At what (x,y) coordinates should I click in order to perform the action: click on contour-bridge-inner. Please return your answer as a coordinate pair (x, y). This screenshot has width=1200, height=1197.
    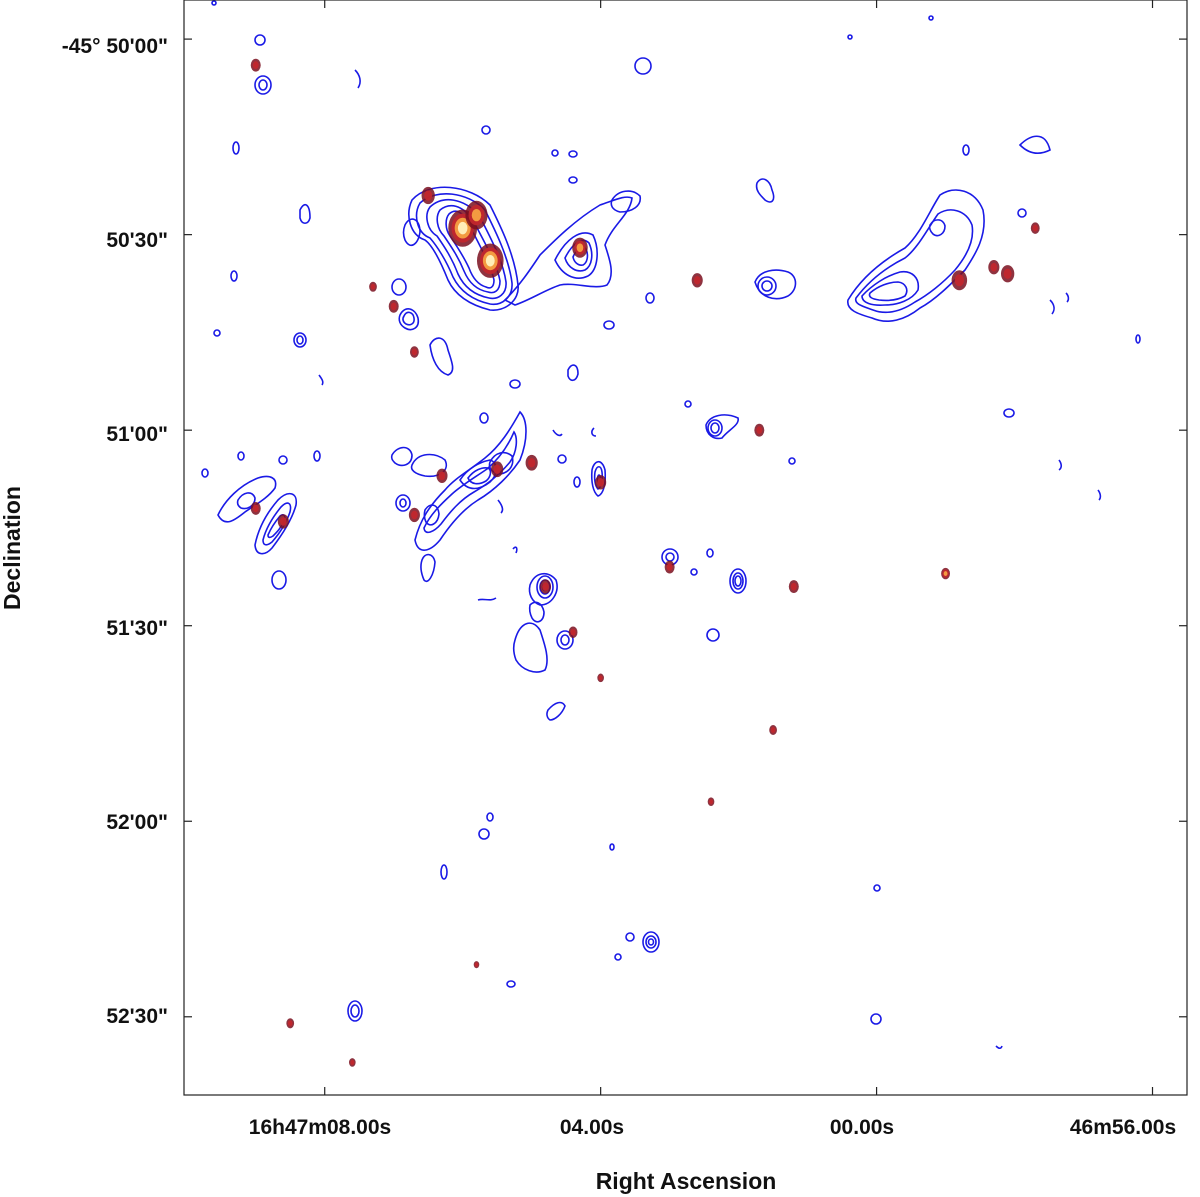
    Looking at the image, I should click on (576, 255).